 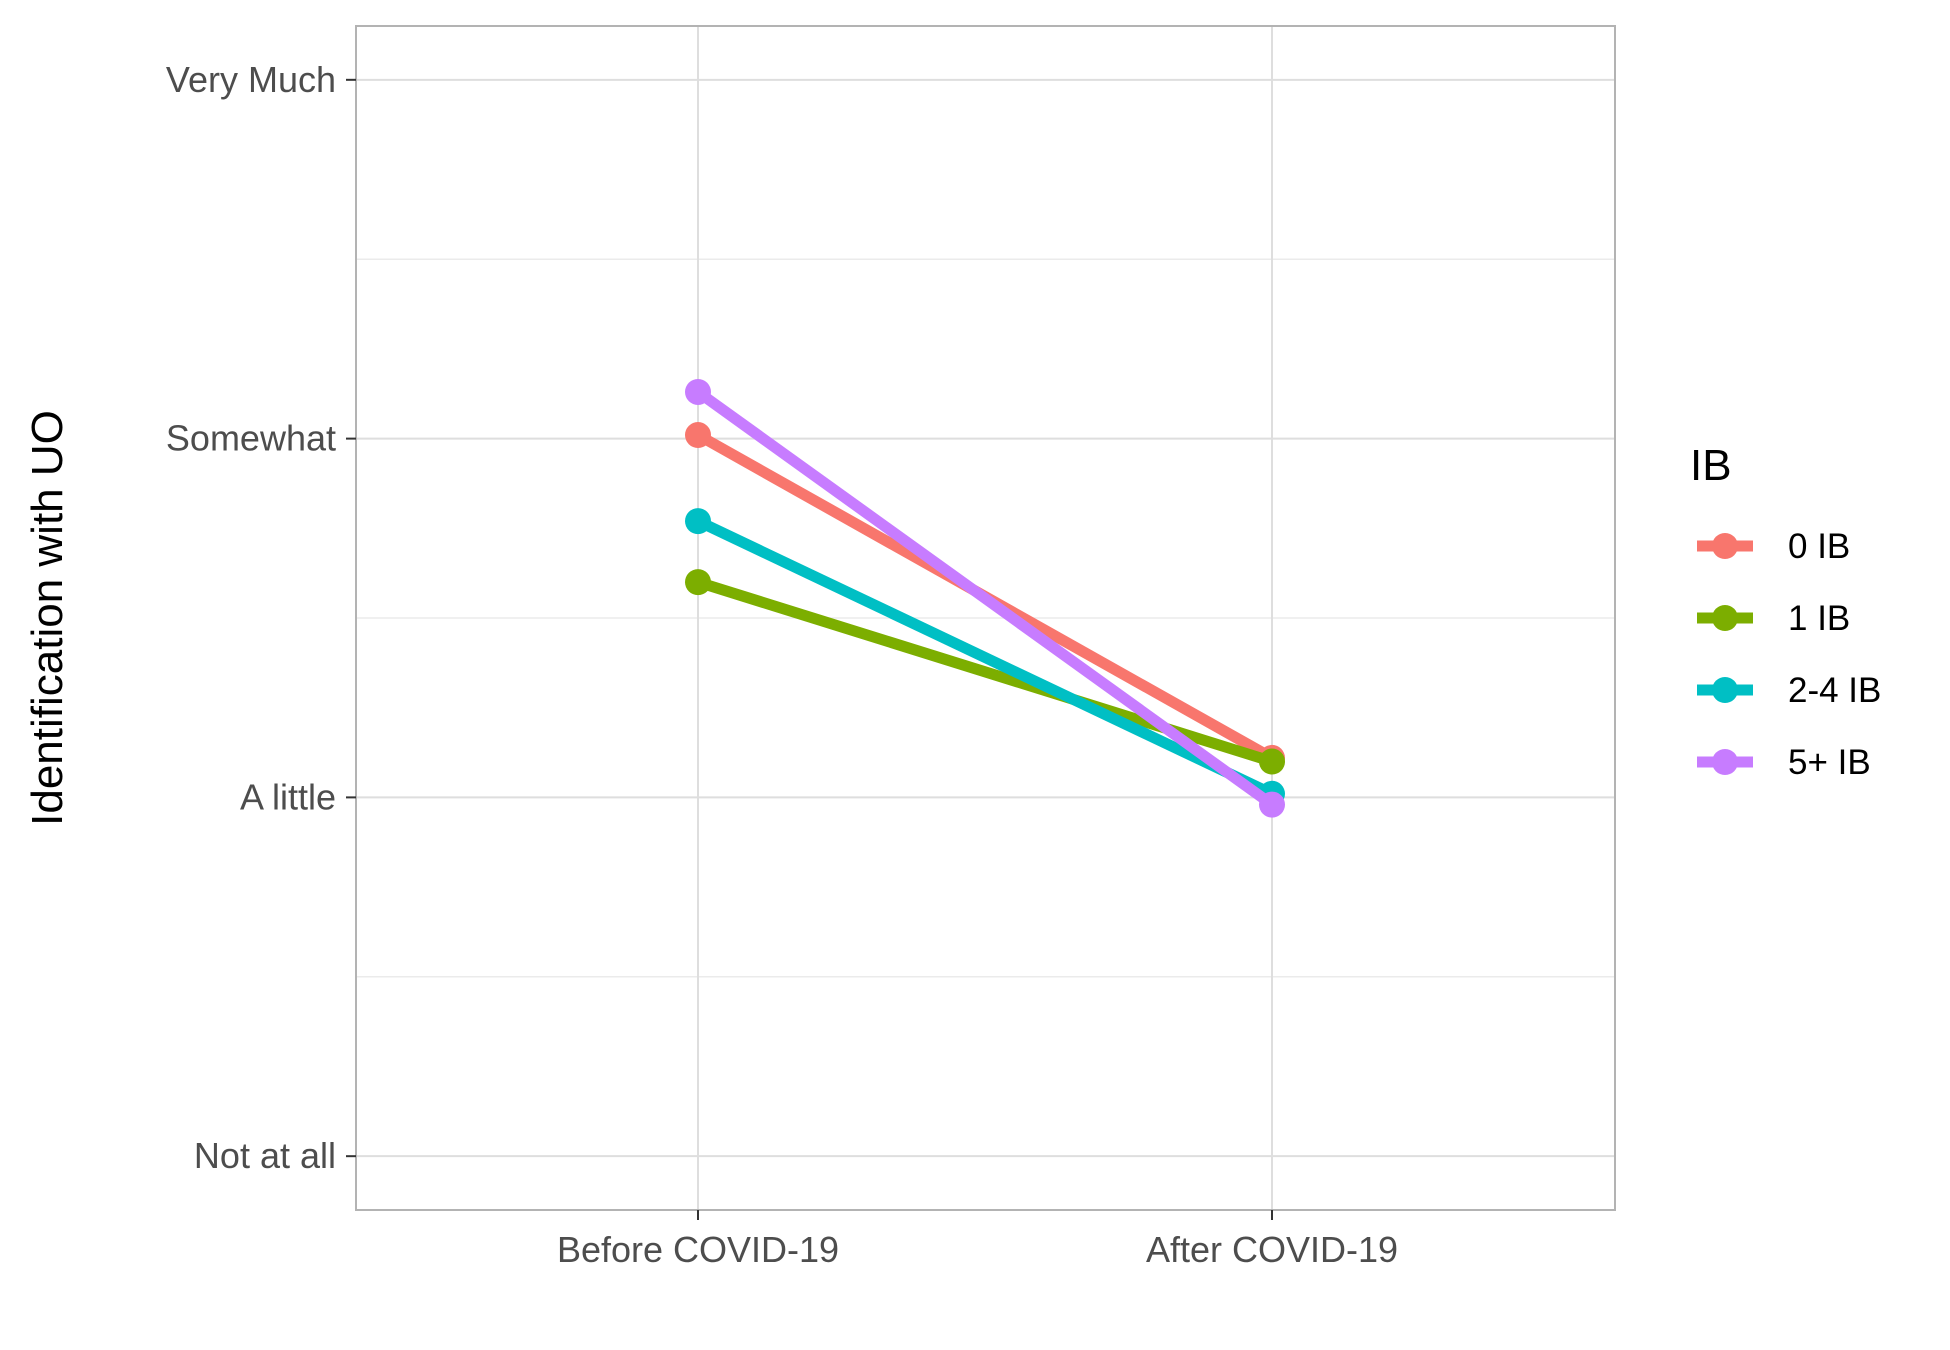 I want to click on legend-label: 5+ IB, so click(x=1829, y=762).